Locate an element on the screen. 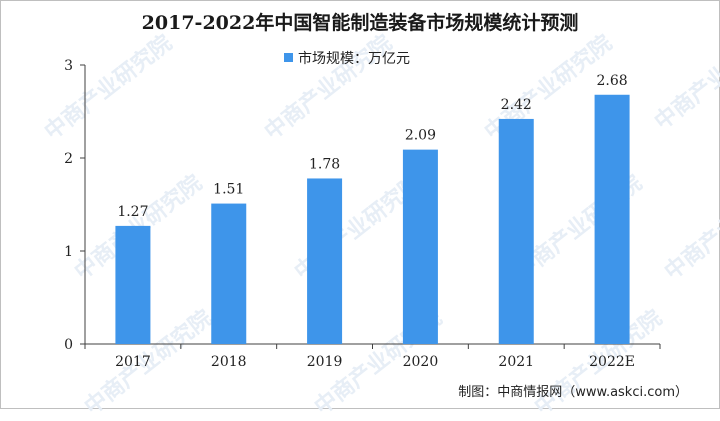 This screenshot has width=720, height=421. bar-2017 is located at coordinates (132, 285).